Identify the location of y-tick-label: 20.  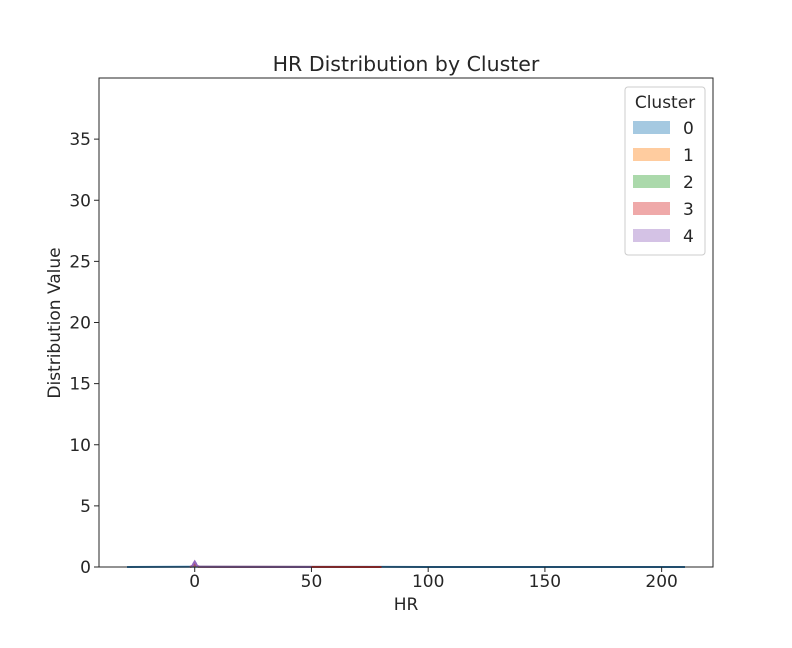
(80, 324).